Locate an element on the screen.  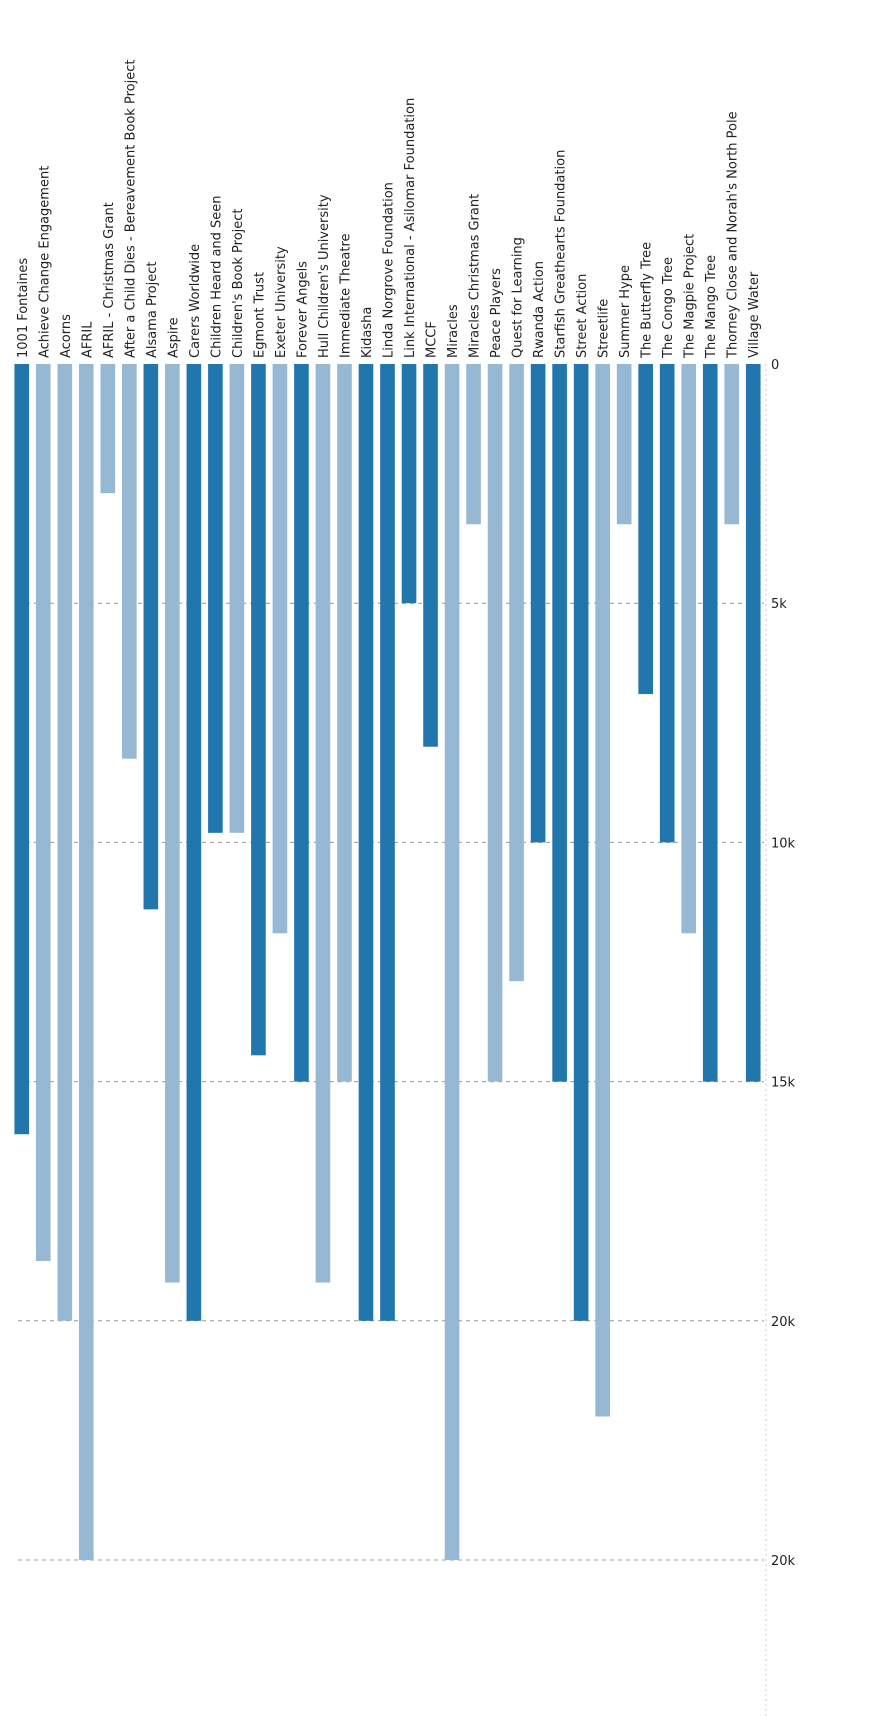
x-tick-label: The Mango Tree is located at coordinates (711, 307).